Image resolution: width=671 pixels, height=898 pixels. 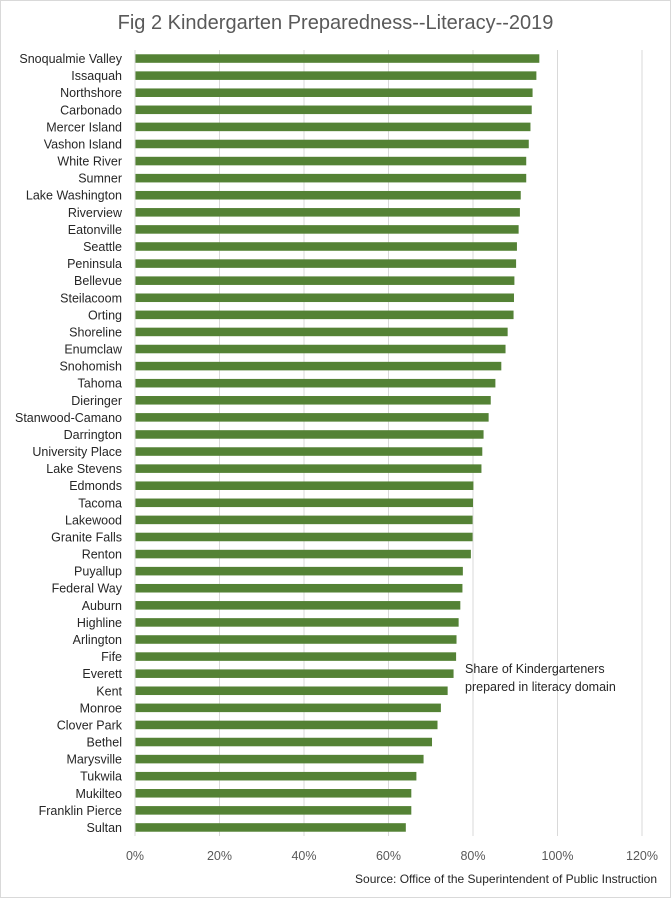 I want to click on category-label: Marysville, so click(x=94, y=760).